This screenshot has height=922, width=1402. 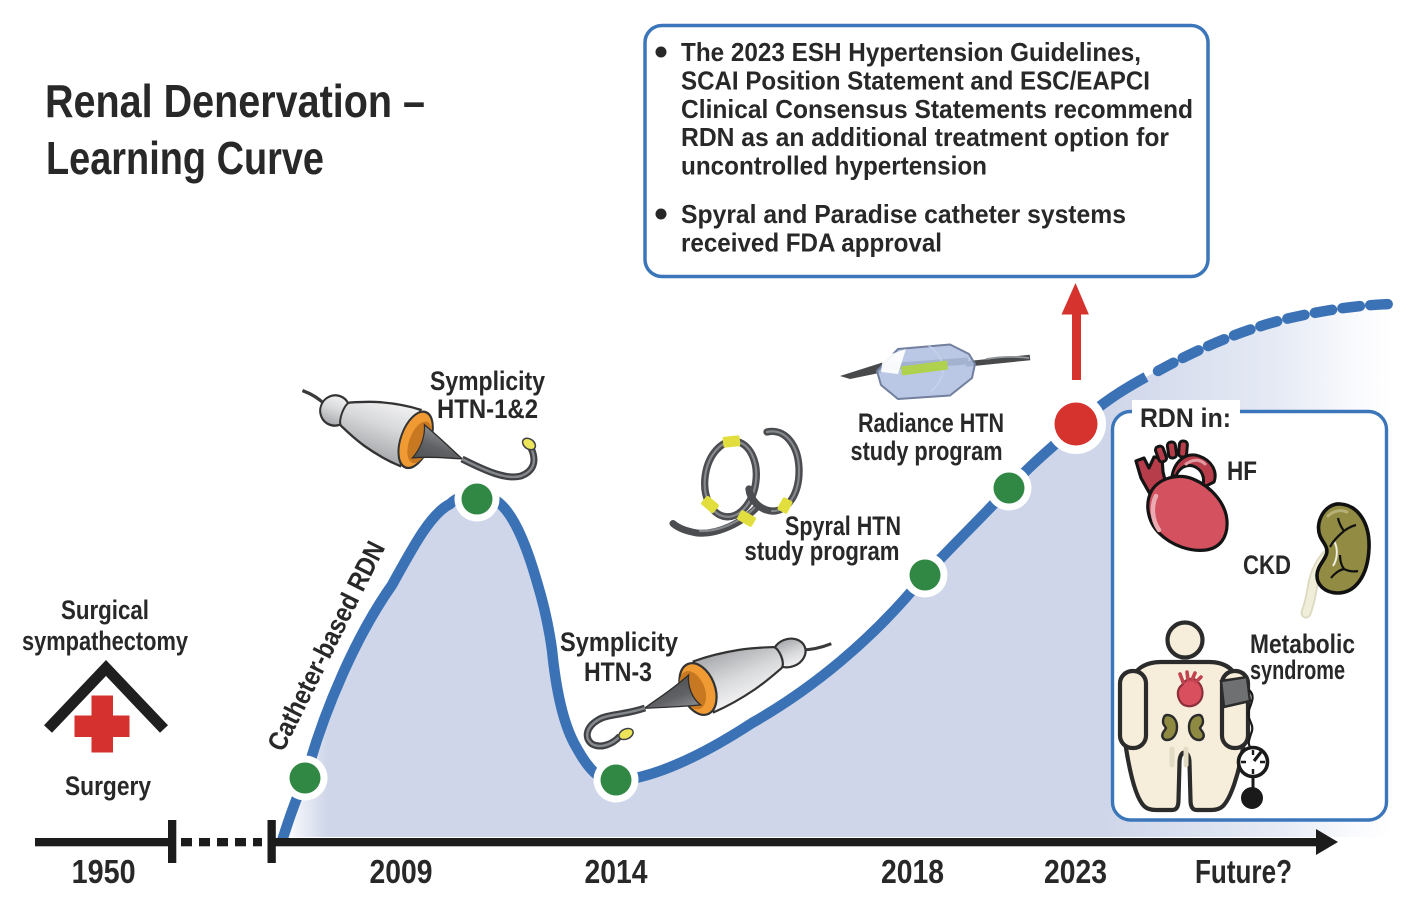 What do you see at coordinates (1267, 565) in the screenshot?
I see `svg-text: CKD` at bounding box center [1267, 565].